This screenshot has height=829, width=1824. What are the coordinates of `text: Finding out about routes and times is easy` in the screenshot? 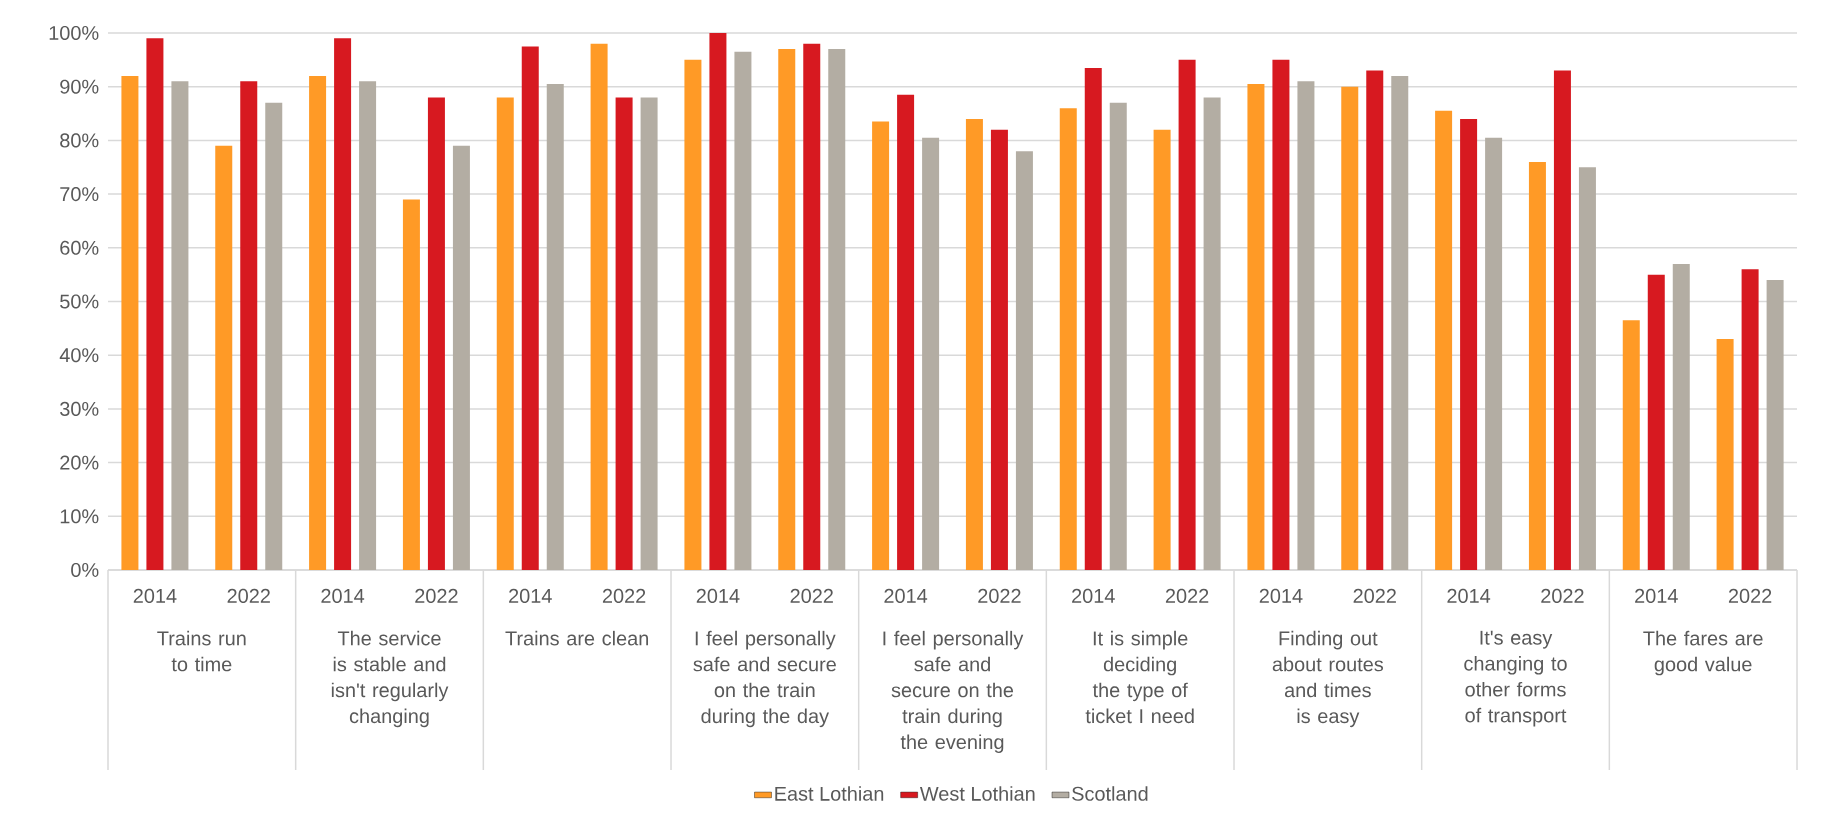 It's located at (1328, 679).